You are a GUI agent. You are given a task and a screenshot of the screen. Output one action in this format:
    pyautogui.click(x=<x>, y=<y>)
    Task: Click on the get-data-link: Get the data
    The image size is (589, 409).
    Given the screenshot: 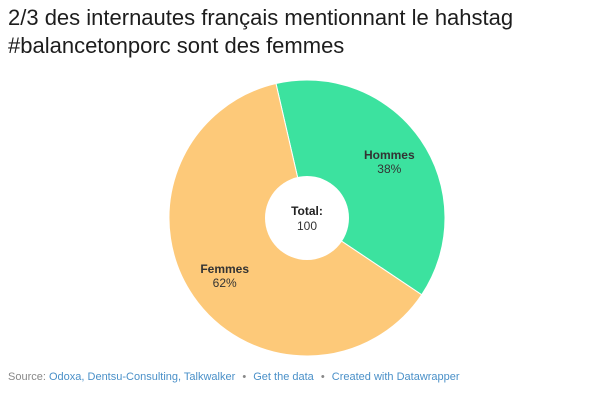 What is the action you would take?
    pyautogui.click(x=283, y=377)
    